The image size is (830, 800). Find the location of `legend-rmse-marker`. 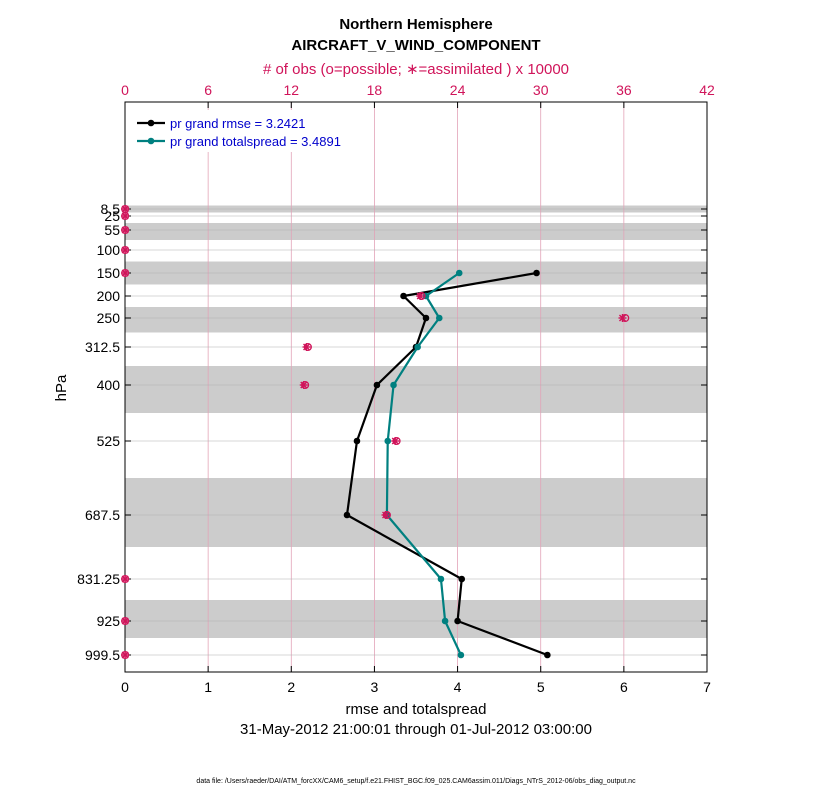

legend-rmse-marker is located at coordinates (151, 123).